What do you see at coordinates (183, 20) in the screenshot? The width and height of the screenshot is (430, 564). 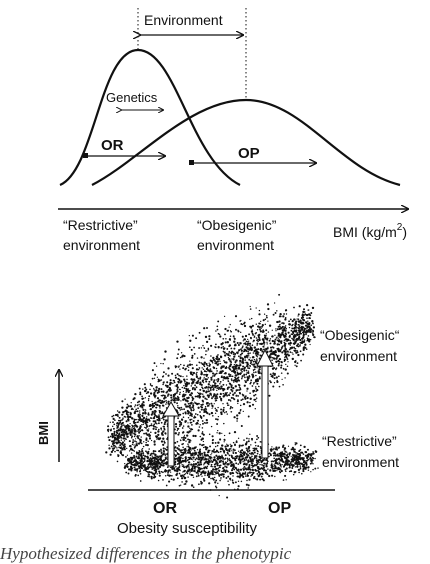 I see `environment-label: Environment` at bounding box center [183, 20].